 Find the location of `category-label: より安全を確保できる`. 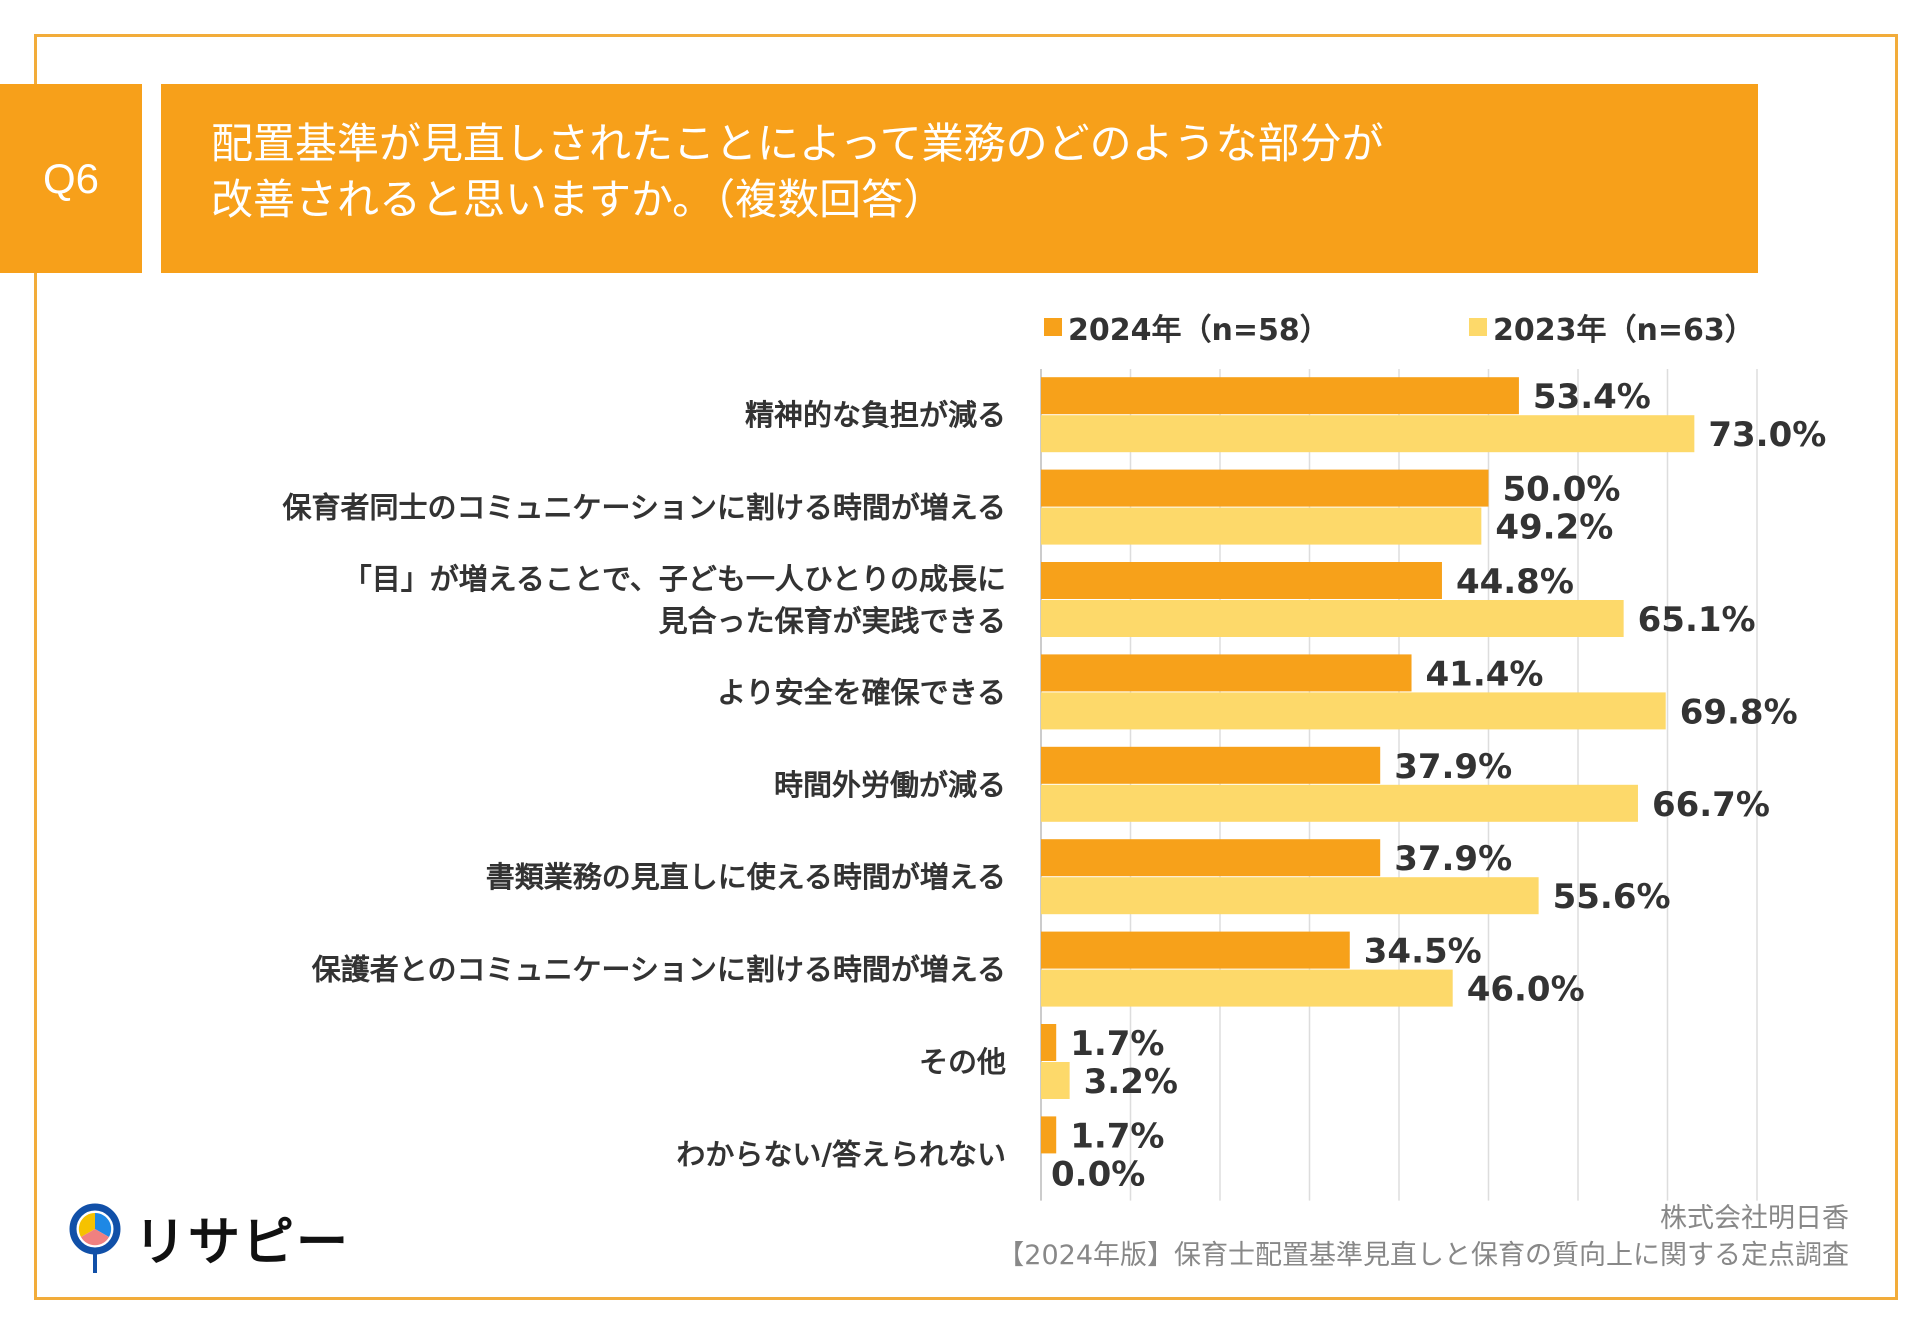

category-label: より安全を確保できる is located at coordinates (861, 692).